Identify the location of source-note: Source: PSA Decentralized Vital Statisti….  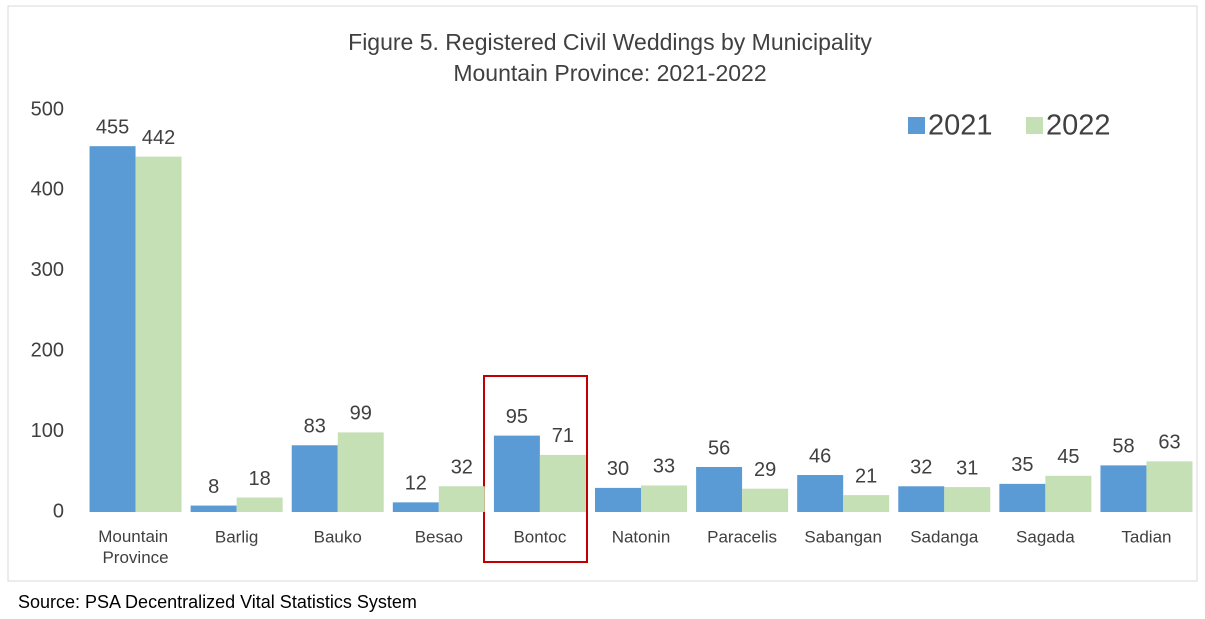
(217, 602).